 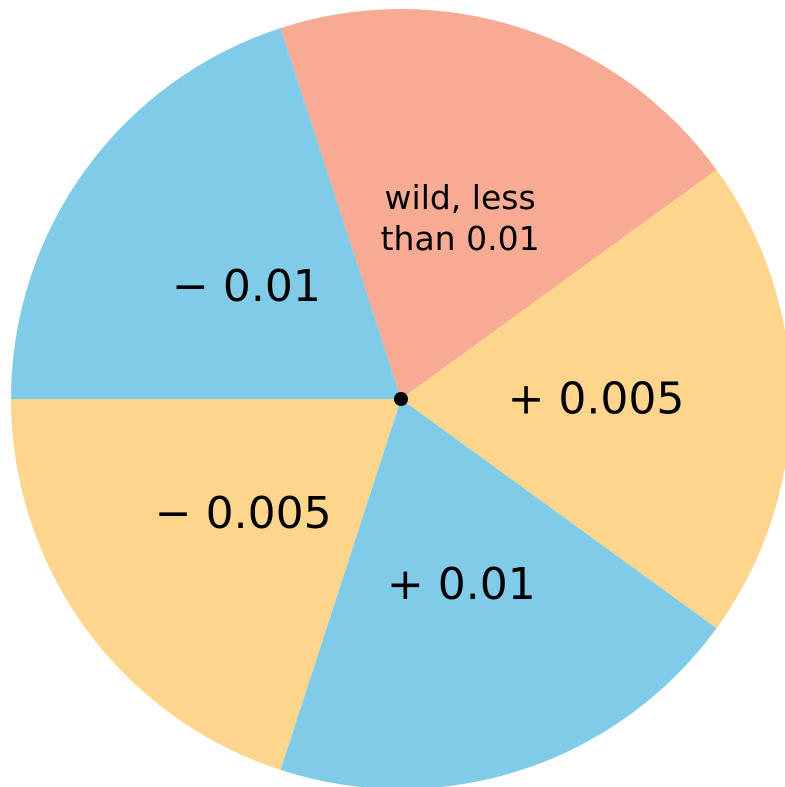 I want to click on slice-label-line: wild, less, so click(x=460, y=197).